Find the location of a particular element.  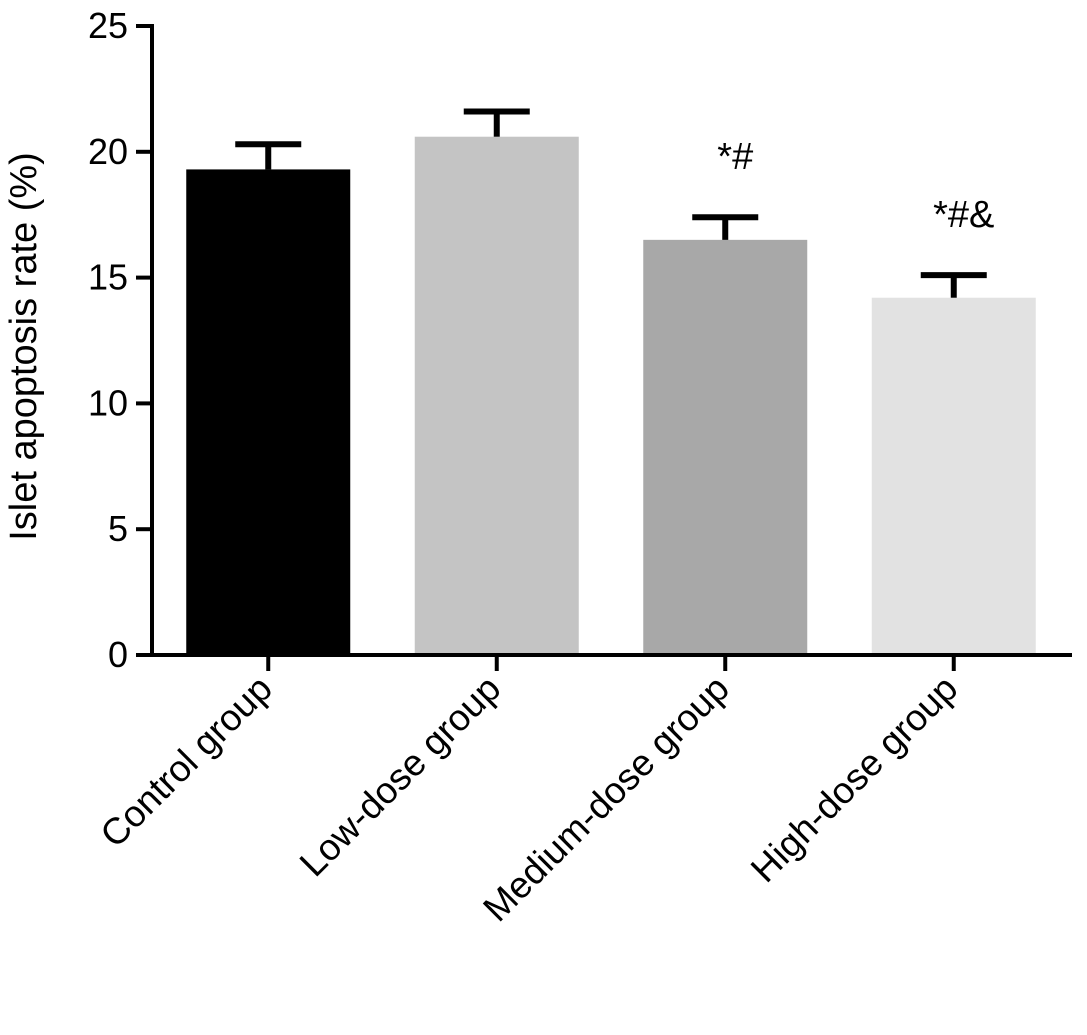

error-bars-group is located at coordinates (611, 203).